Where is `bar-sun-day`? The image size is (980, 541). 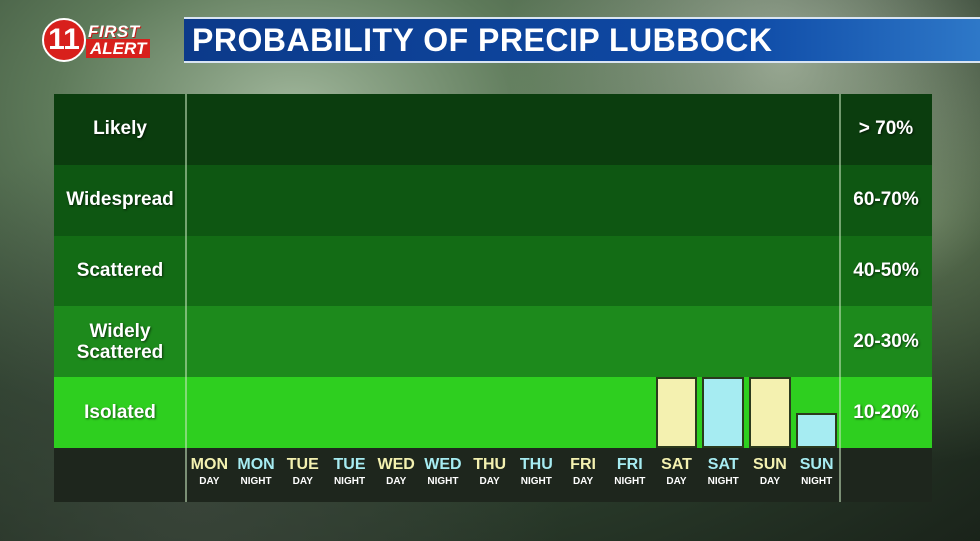 bar-sun-day is located at coordinates (770, 412).